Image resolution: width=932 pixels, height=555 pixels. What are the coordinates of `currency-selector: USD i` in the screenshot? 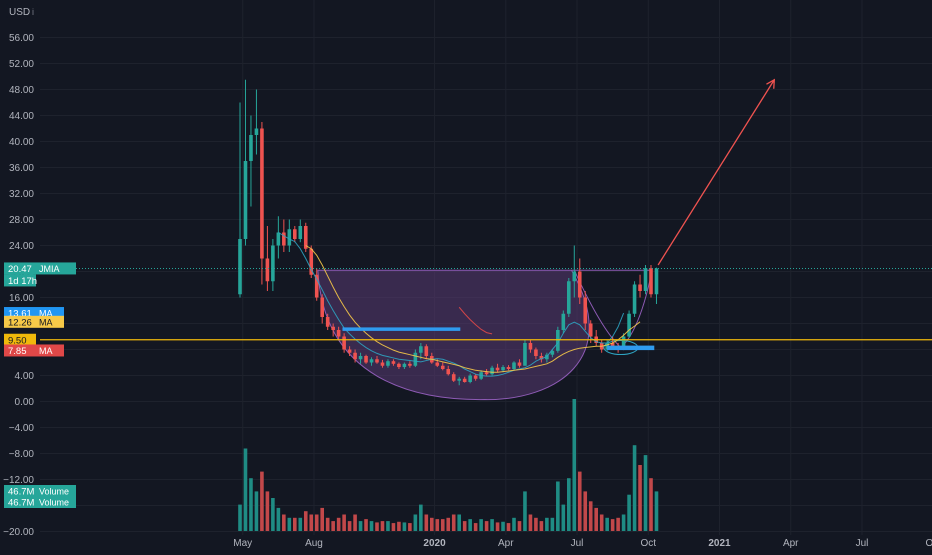 It's located at (22, 11).